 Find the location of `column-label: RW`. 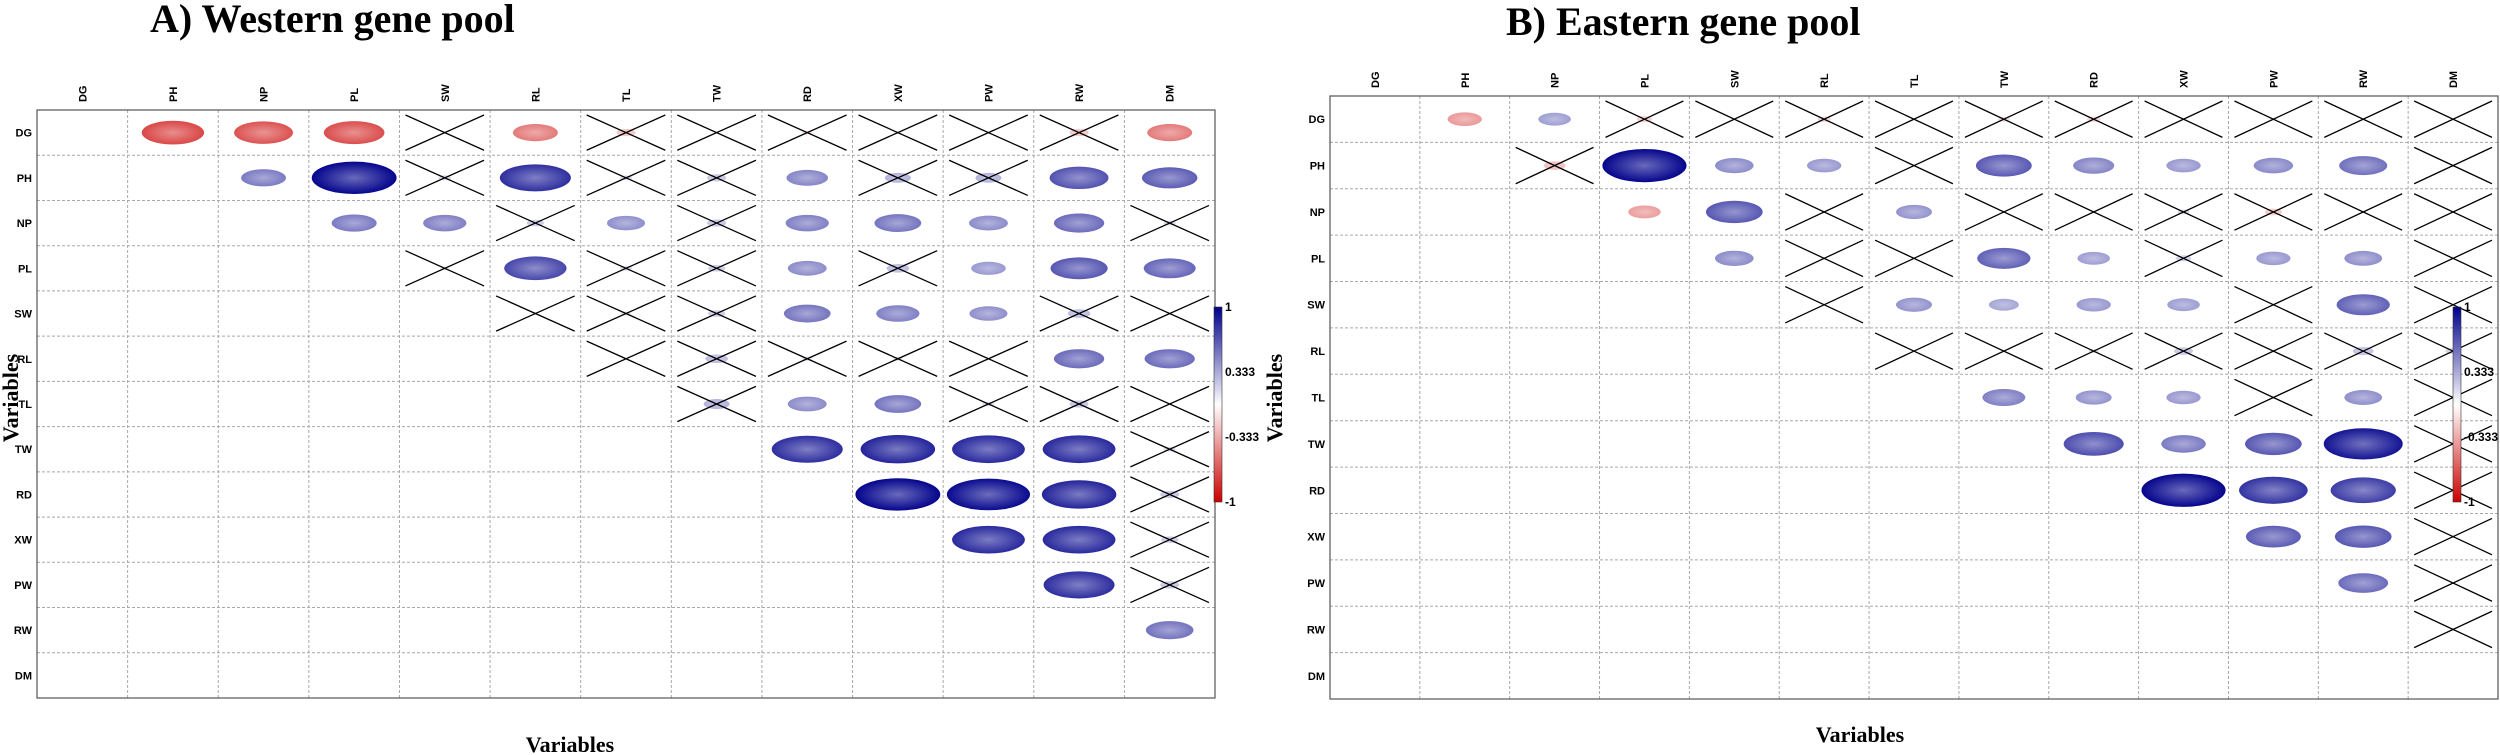

column-label: RW is located at coordinates (2364, 78).